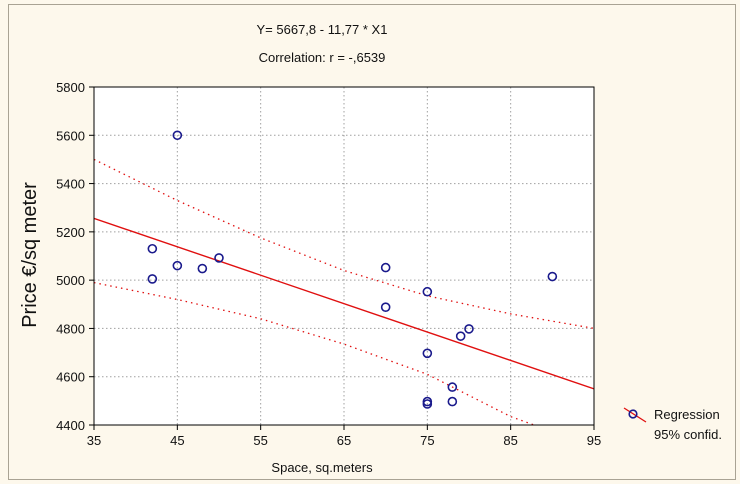 The image size is (740, 484). I want to click on y-tick-label-6: 5600, so click(70, 135).